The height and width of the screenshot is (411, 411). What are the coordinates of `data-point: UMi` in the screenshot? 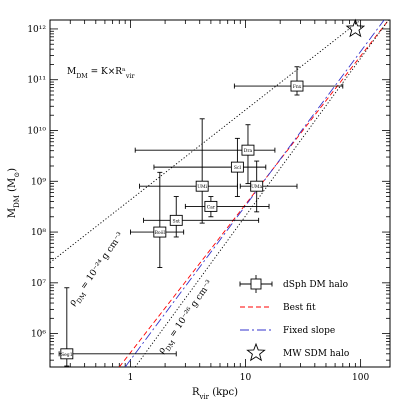 It's located at (188, 171).